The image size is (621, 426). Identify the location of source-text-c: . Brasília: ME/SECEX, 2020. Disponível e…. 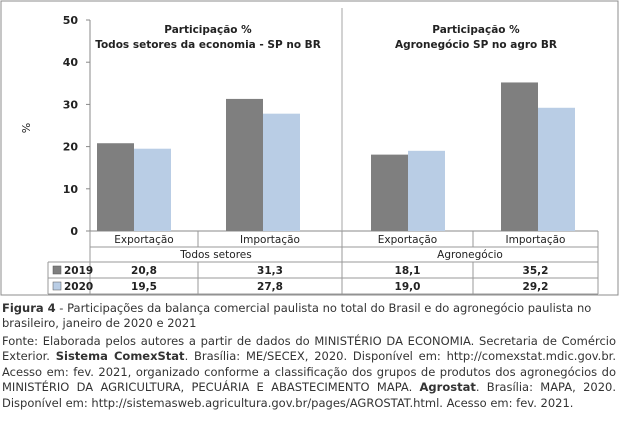
(309, 372).